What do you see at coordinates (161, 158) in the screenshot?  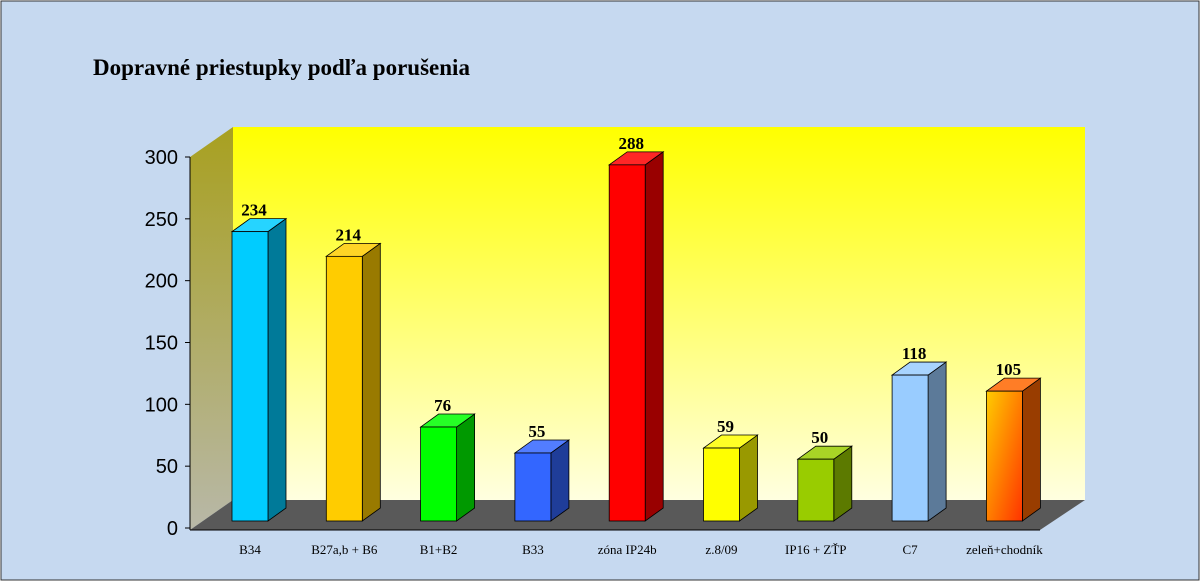 I see `y-tick-label: 300` at bounding box center [161, 158].